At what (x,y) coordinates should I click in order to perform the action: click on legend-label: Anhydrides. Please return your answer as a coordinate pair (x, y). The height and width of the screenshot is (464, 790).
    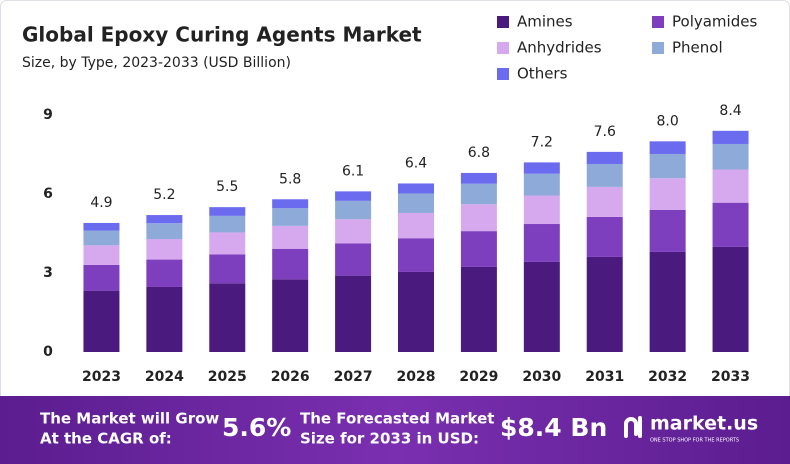
    Looking at the image, I should click on (559, 48).